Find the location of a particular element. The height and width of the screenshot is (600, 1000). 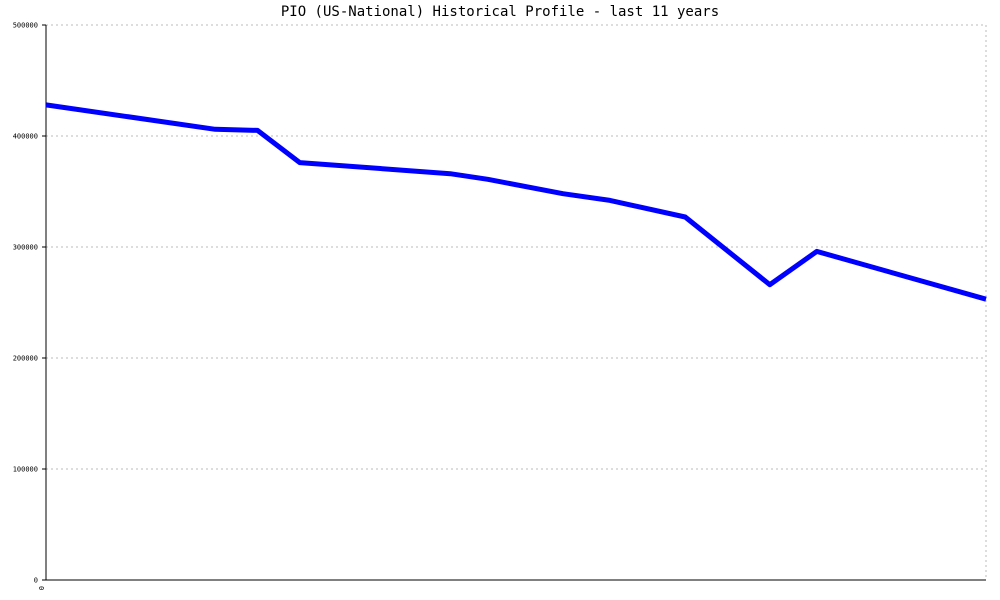

y-tick-label: 200000 is located at coordinates (25, 359).